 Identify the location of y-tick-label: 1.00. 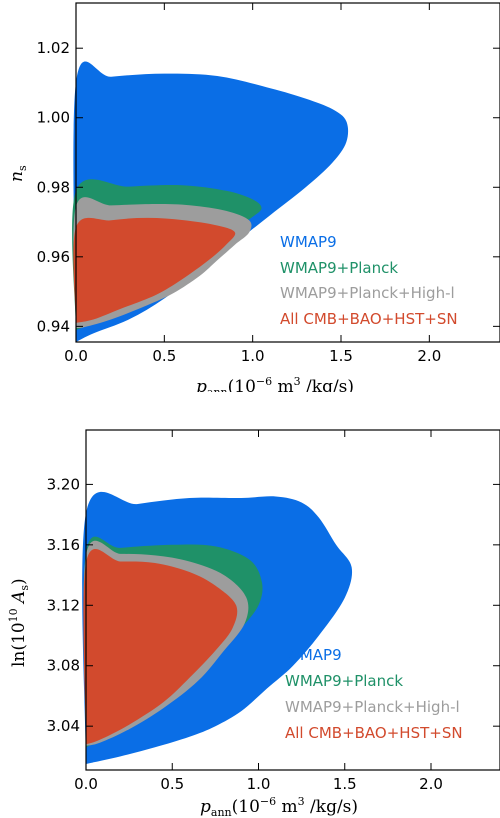
(53, 118).